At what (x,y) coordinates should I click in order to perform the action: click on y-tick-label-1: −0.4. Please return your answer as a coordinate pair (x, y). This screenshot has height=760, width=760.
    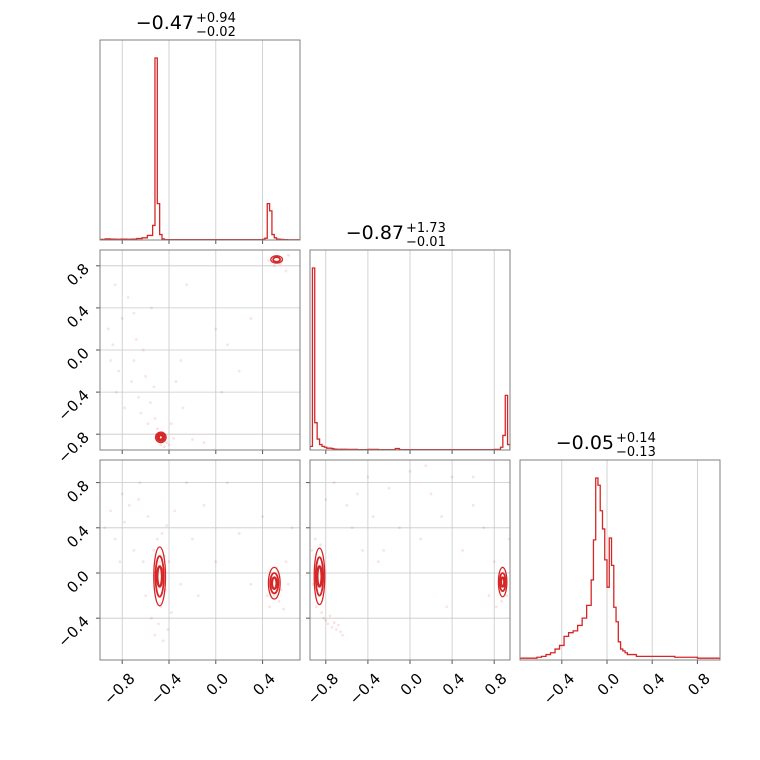
    Looking at the image, I should click on (73, 405).